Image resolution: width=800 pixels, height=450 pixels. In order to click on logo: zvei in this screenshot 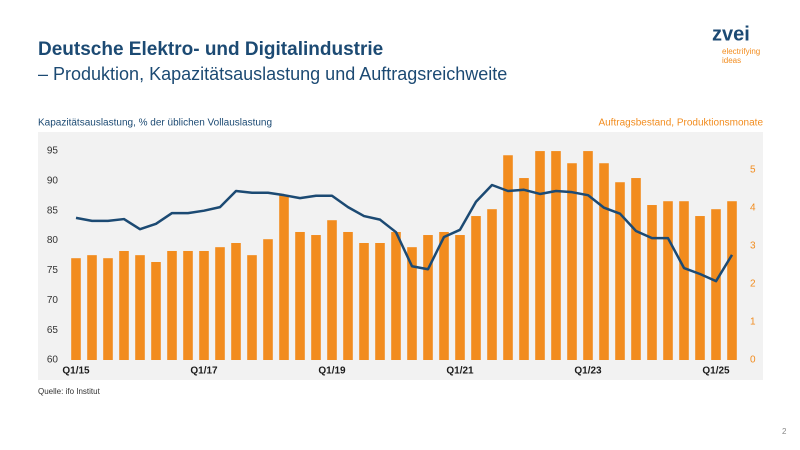, I will do `click(731, 34)`.